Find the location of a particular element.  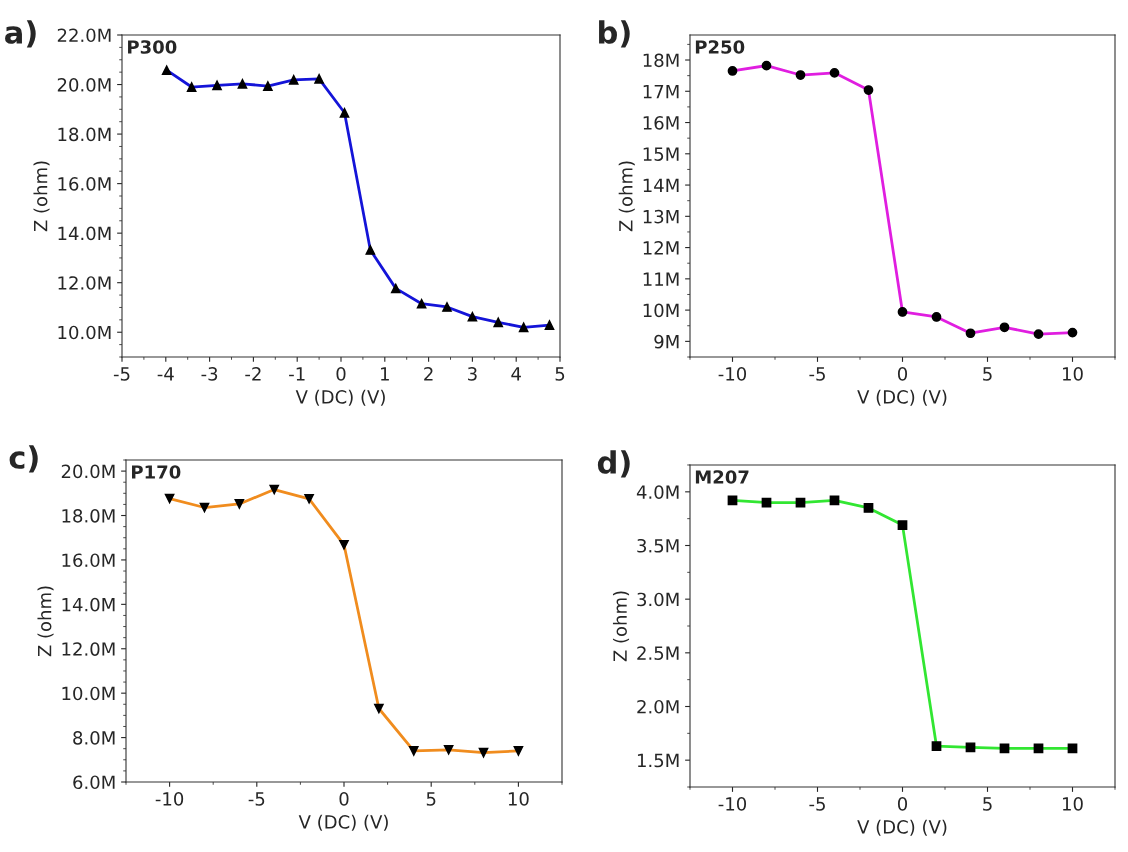

x-tick-label: 2 is located at coordinates (428, 374).